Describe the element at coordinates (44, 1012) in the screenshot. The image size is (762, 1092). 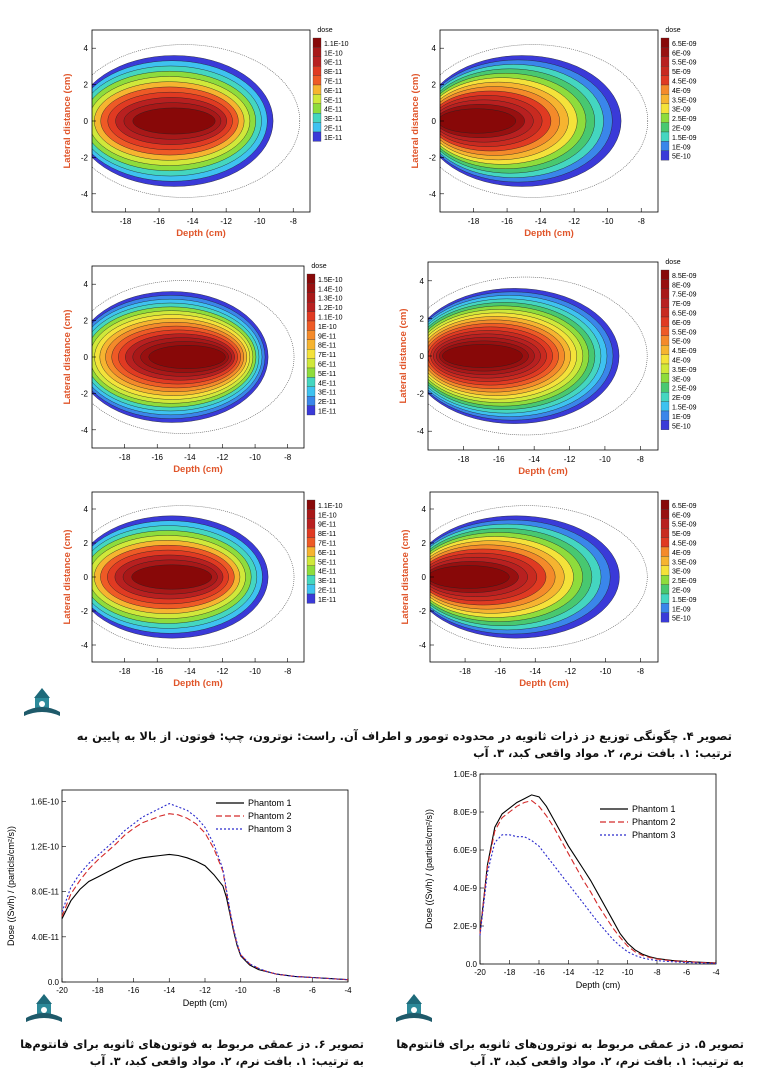
I see `journal-logo` at that location.